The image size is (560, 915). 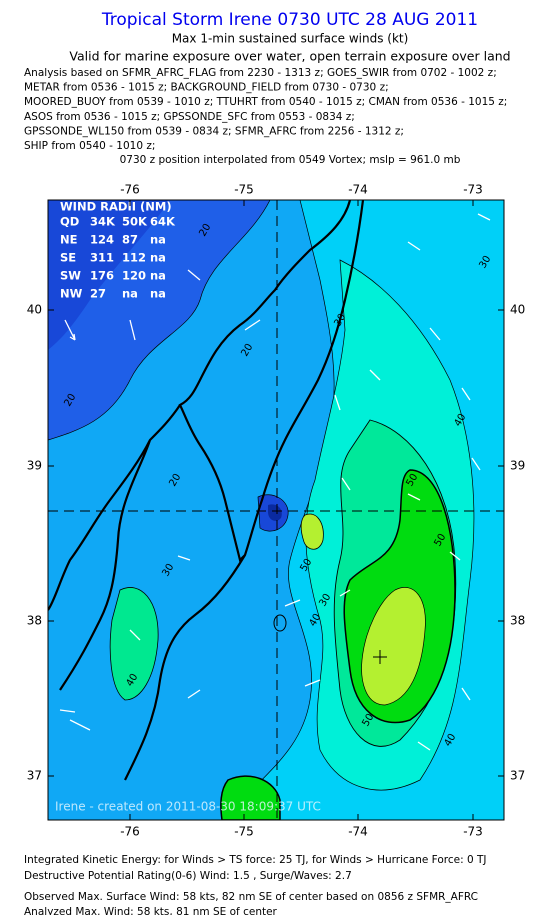 What do you see at coordinates (380, 657) in the screenshot?
I see `max-wind-marker` at bounding box center [380, 657].